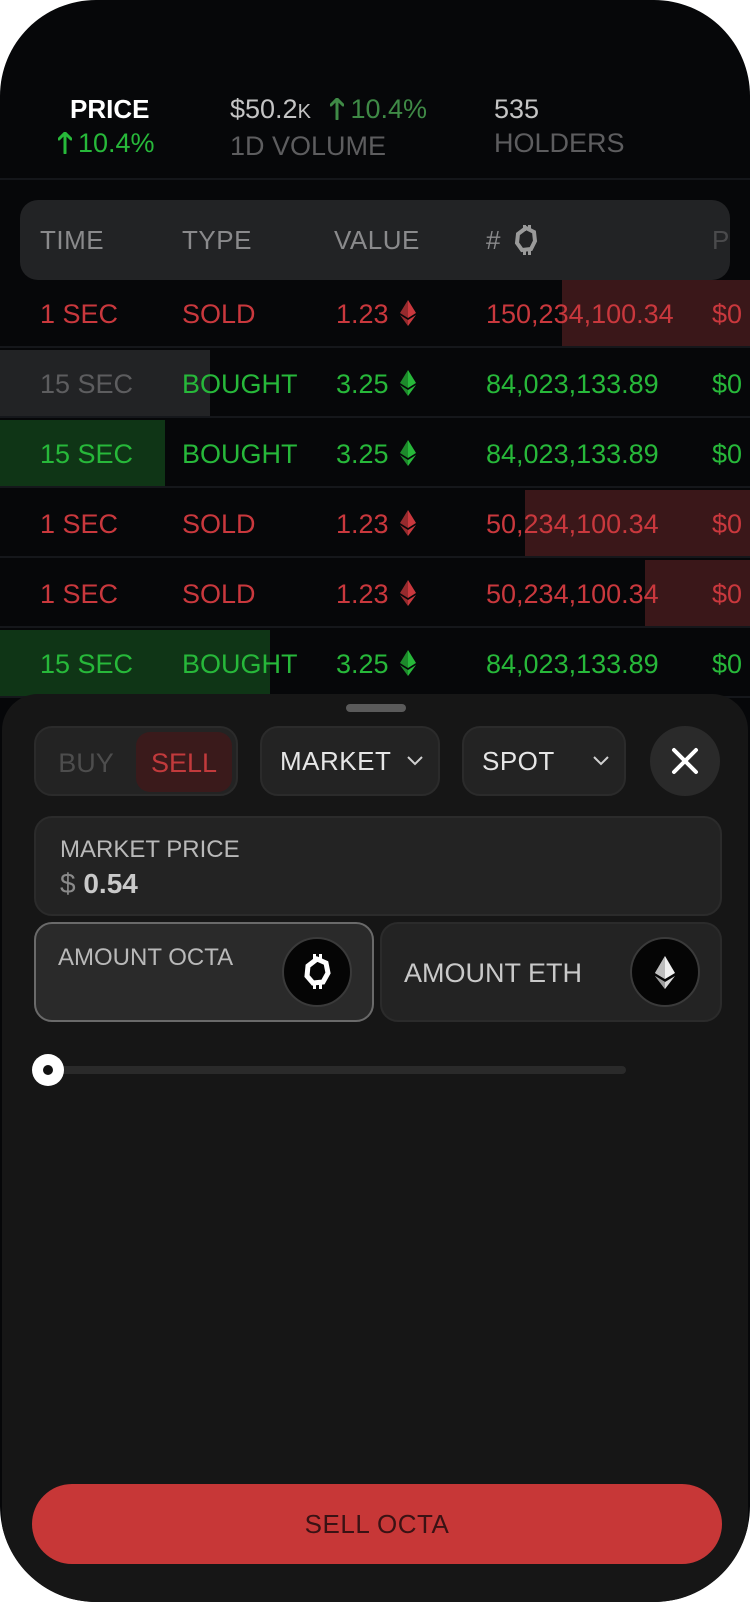 The height and width of the screenshot is (1602, 750). Describe the element at coordinates (377, 240) in the screenshot. I see `col-value: VALUE` at that location.